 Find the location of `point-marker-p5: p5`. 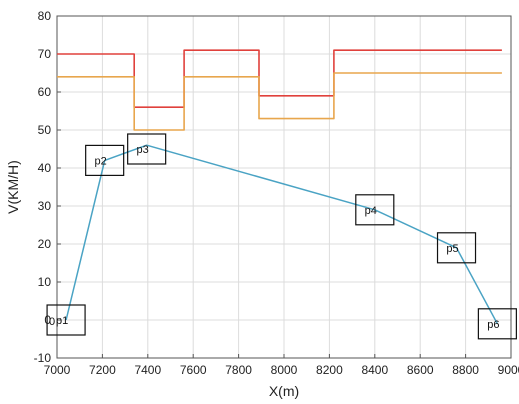

point-marker-p5: p5 is located at coordinates (456, 248).